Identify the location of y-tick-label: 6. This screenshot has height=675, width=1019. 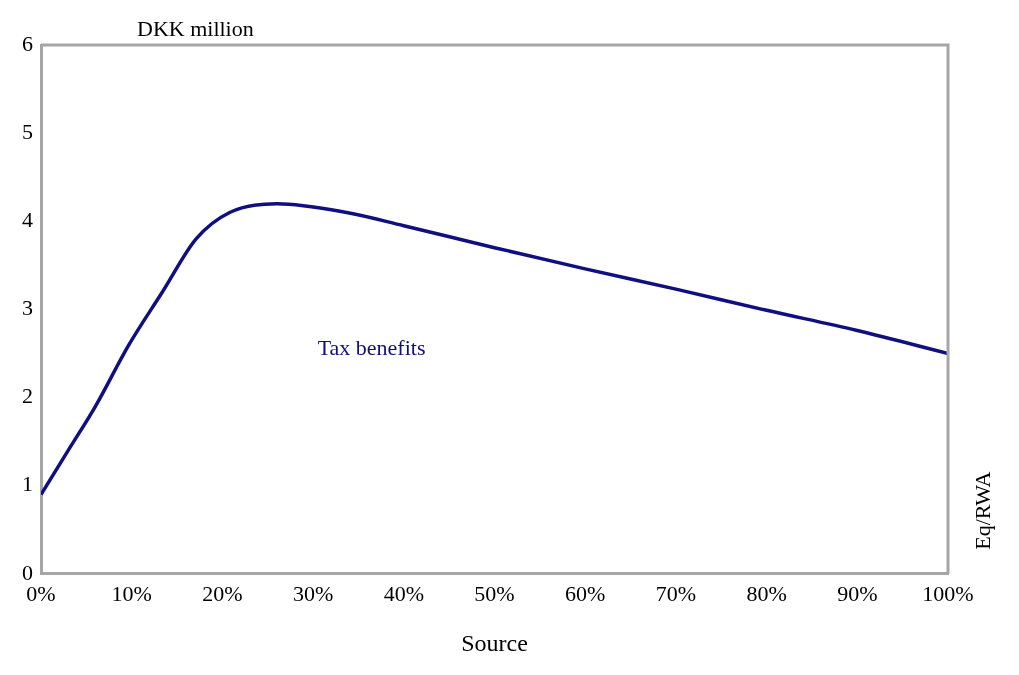
(27, 43).